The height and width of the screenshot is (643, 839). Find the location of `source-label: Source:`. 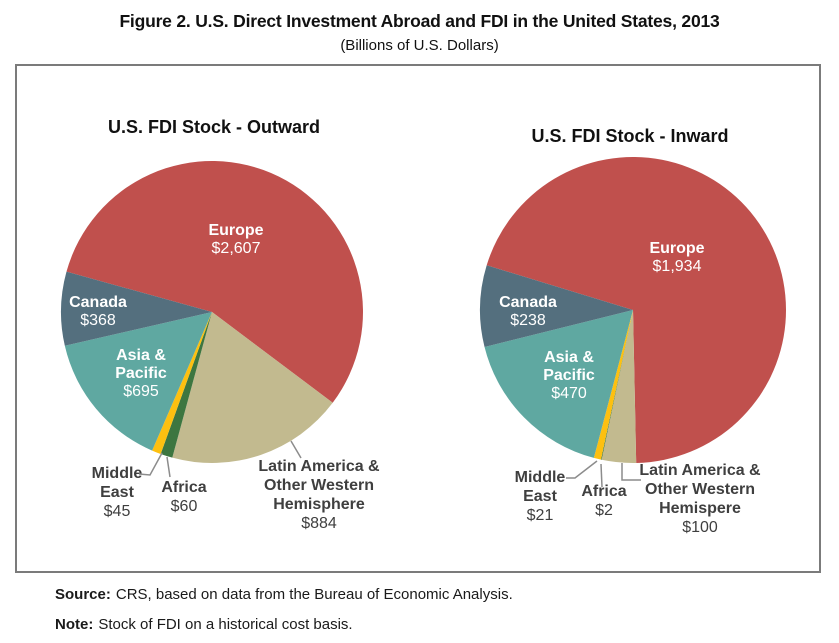

source-label: Source: is located at coordinates (83, 594).